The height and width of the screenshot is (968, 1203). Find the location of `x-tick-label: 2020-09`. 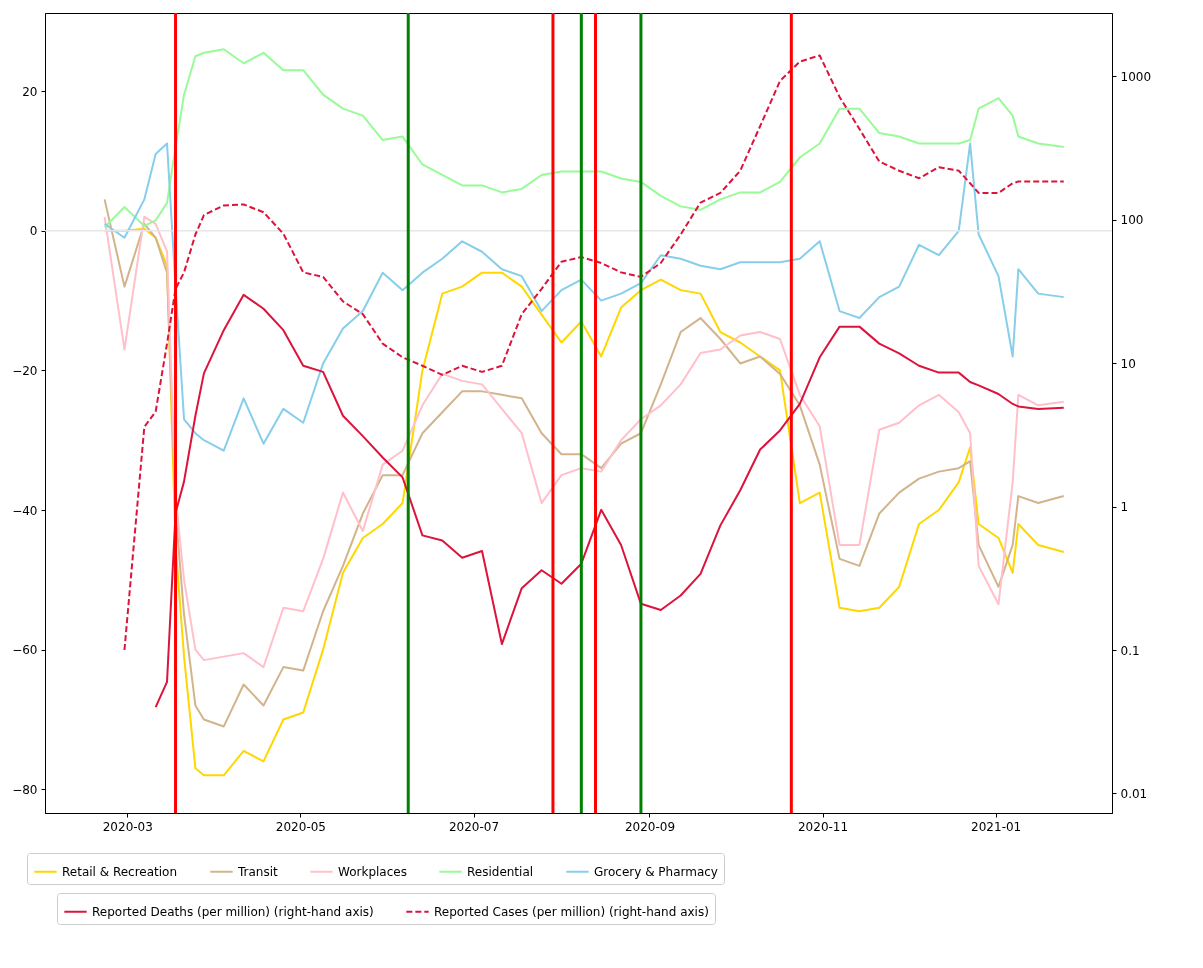

x-tick-label: 2020-09 is located at coordinates (650, 826).